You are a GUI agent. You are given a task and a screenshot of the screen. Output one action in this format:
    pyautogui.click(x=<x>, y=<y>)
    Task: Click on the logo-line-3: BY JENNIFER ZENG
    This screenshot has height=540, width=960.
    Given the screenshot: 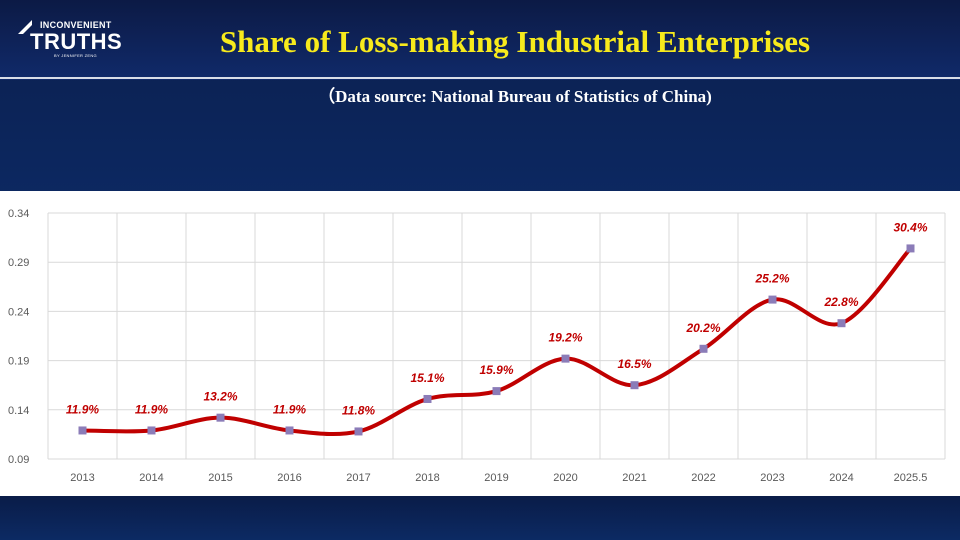 What is the action you would take?
    pyautogui.click(x=75, y=55)
    